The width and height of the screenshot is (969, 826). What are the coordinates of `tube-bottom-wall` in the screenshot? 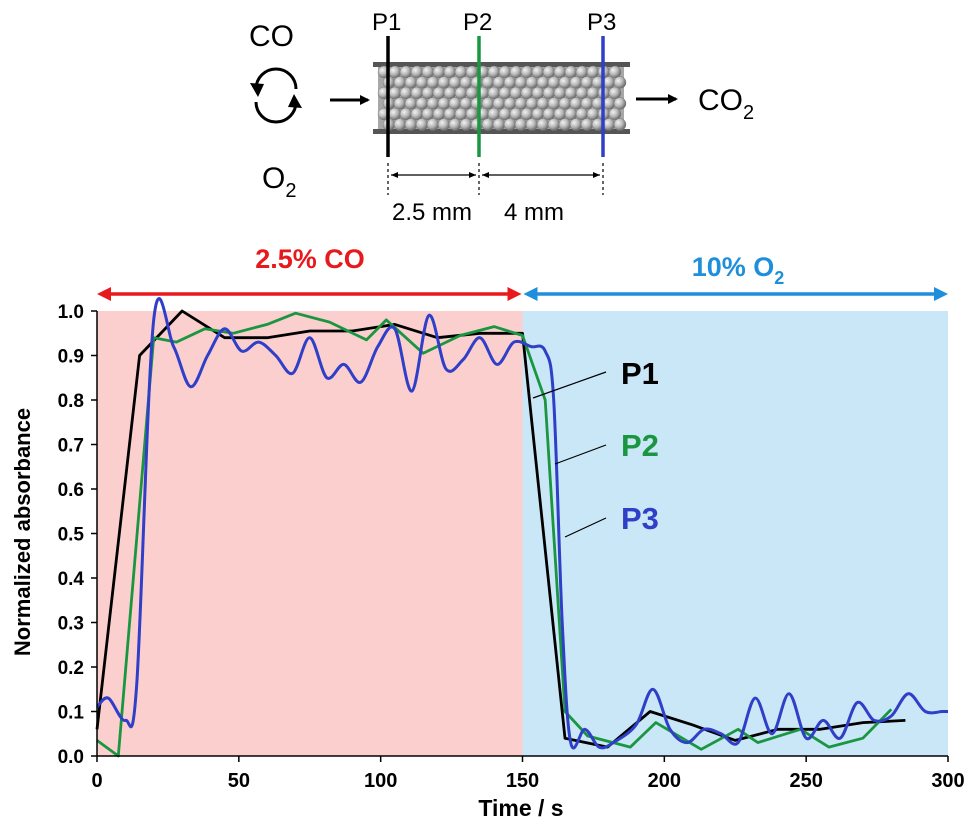 It's located at (501, 131).